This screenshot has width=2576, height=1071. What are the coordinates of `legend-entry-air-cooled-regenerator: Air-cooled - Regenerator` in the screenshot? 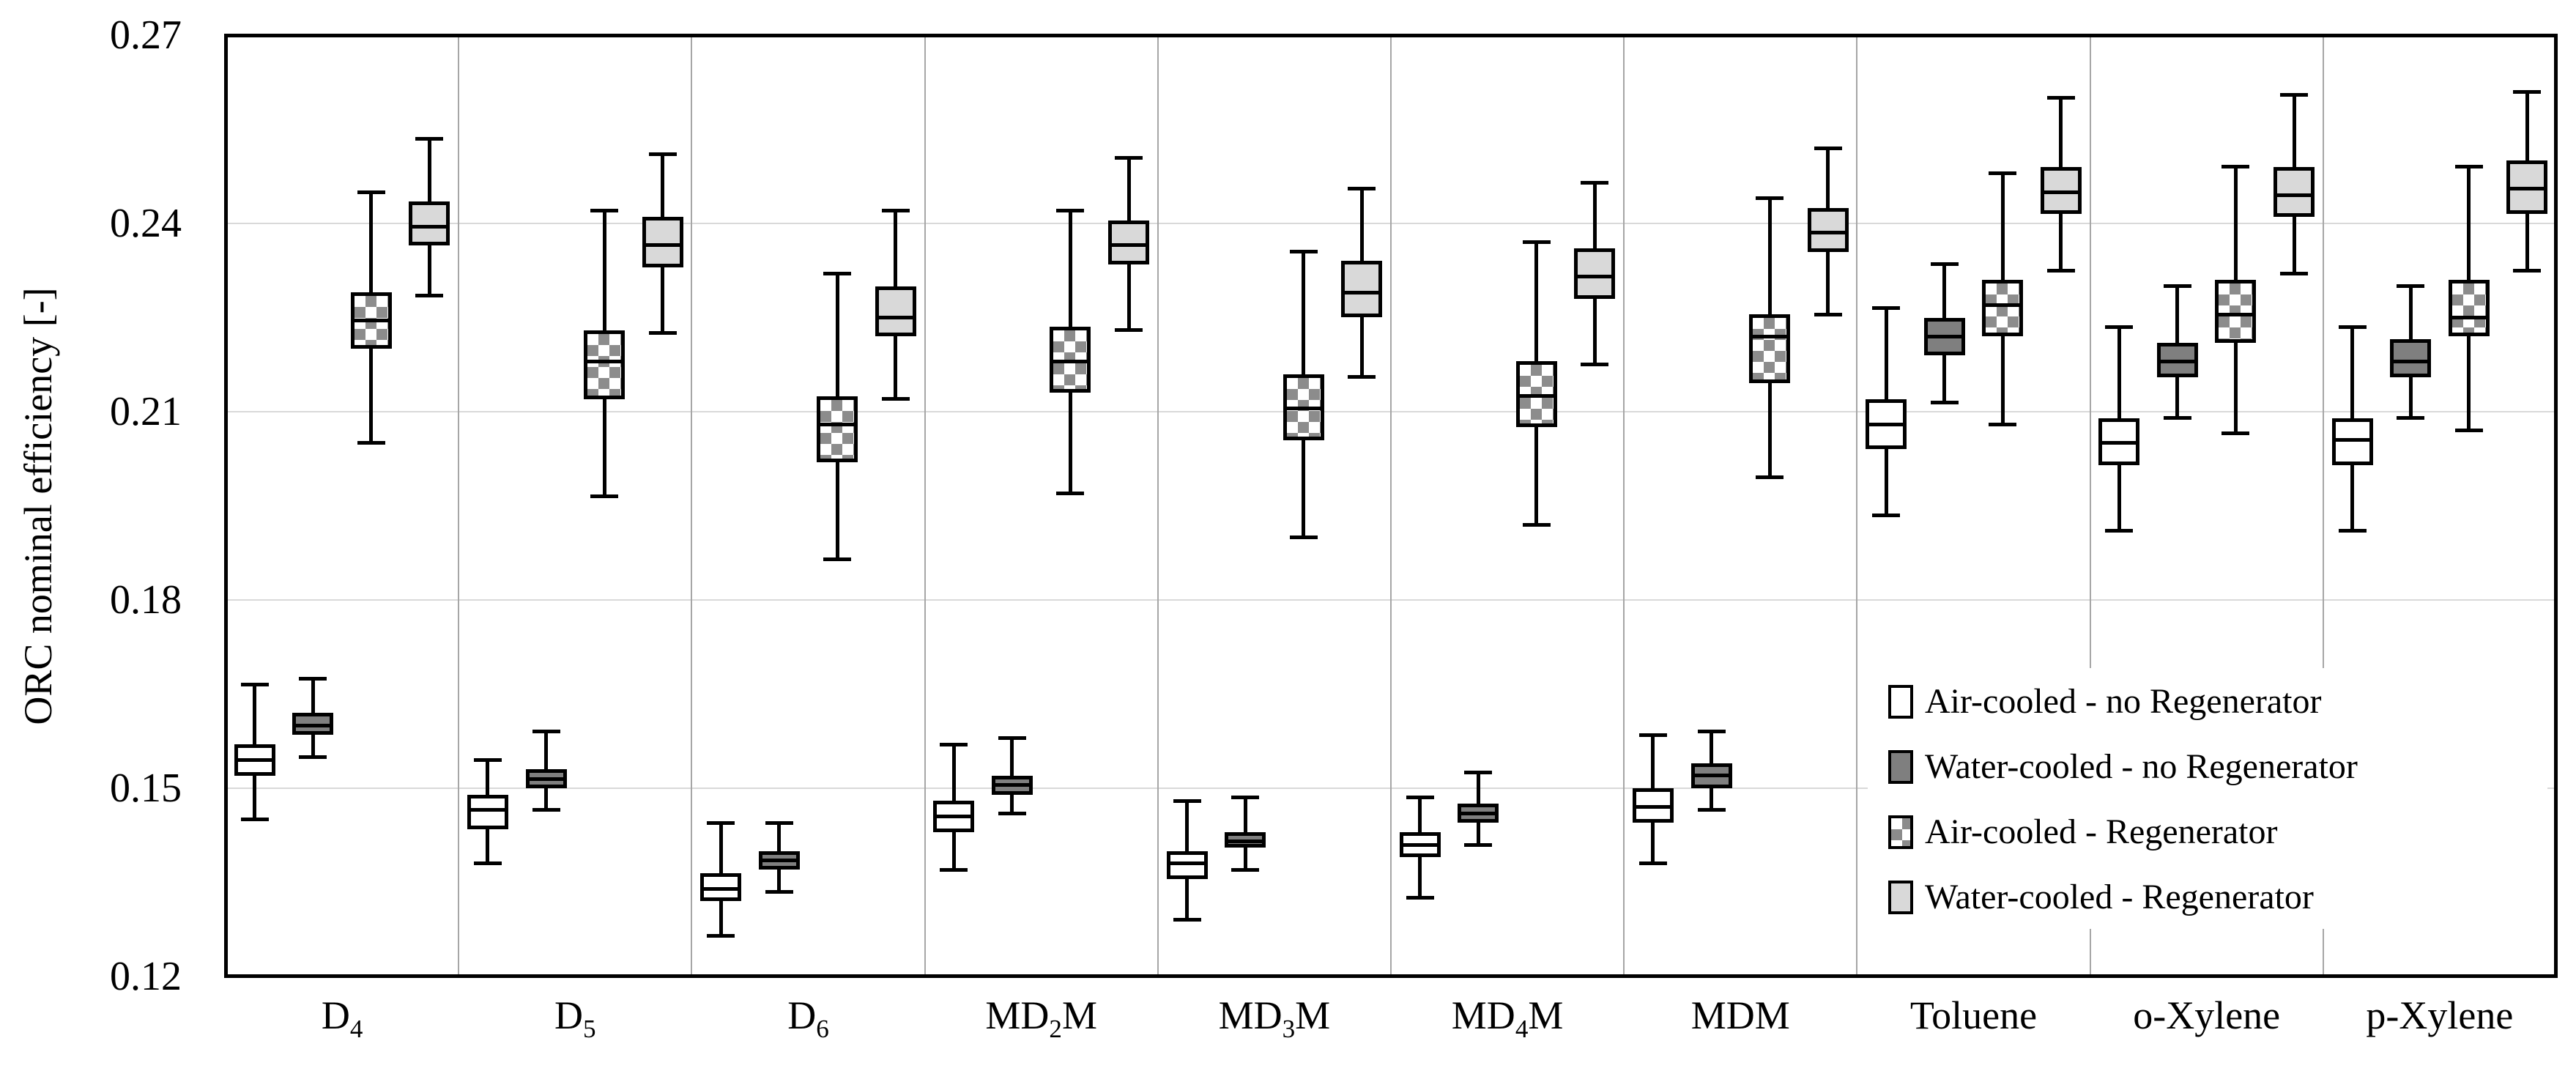 It's located at (2214, 832).